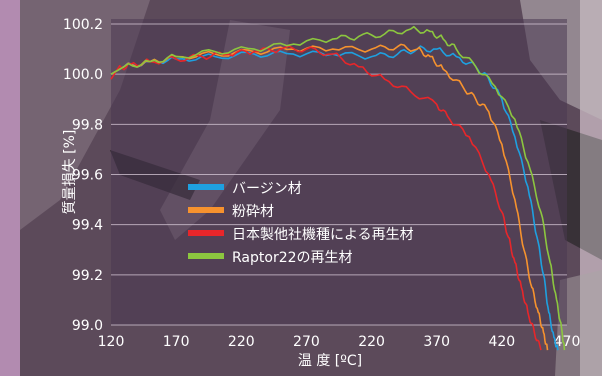 Image resolution: width=602 pixels, height=376 pixels. What do you see at coordinates (111, 342) in the screenshot?
I see `x-tick-label: 120` at bounding box center [111, 342].